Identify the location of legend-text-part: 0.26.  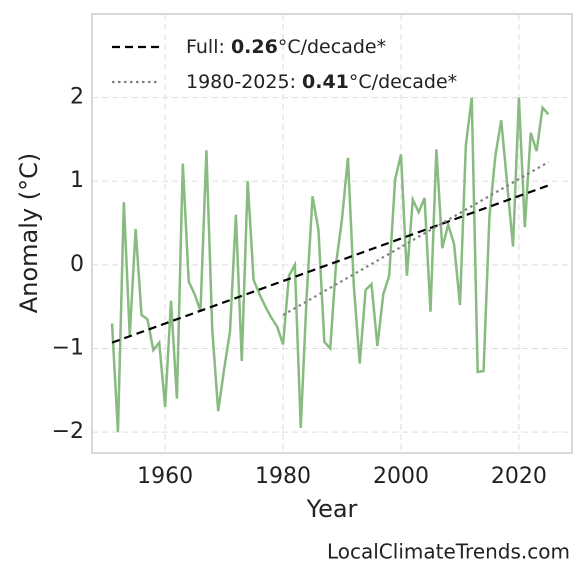
(254, 47).